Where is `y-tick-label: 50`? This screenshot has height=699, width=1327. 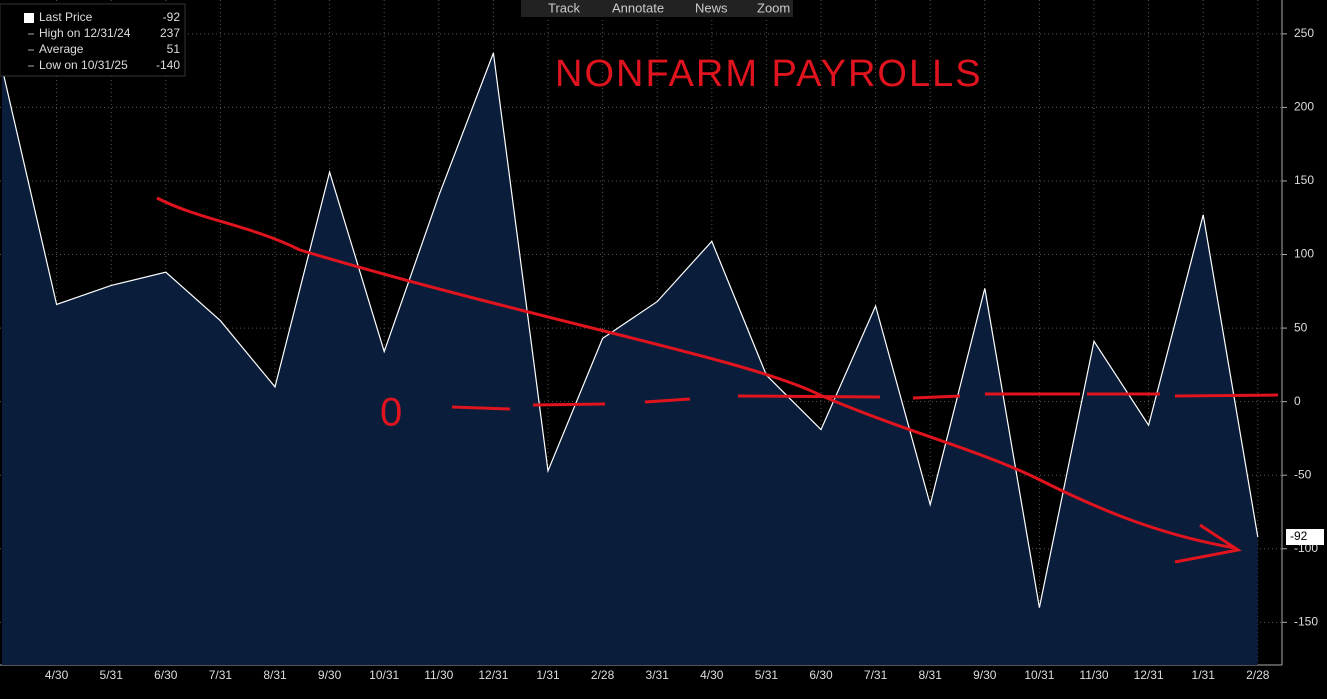 y-tick-label: 50 is located at coordinates (1301, 327).